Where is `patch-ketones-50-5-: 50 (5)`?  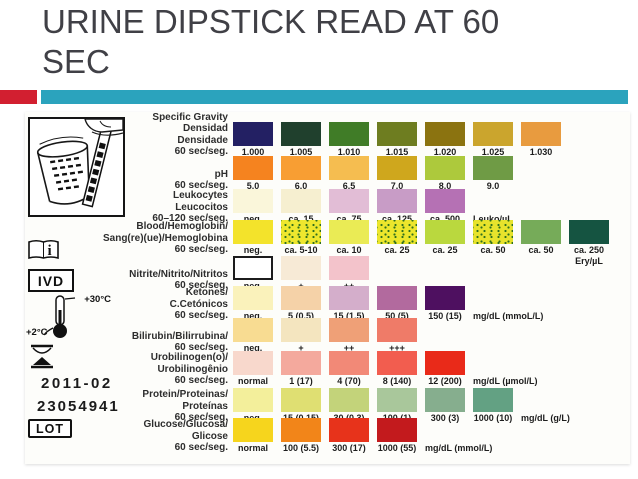 patch-ketones-50-5-: 50 (5) is located at coordinates (397, 304).